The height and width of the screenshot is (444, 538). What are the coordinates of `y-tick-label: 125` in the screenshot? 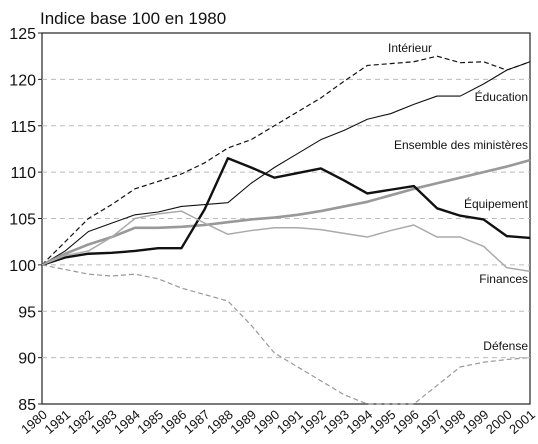 It's located at (22, 34).